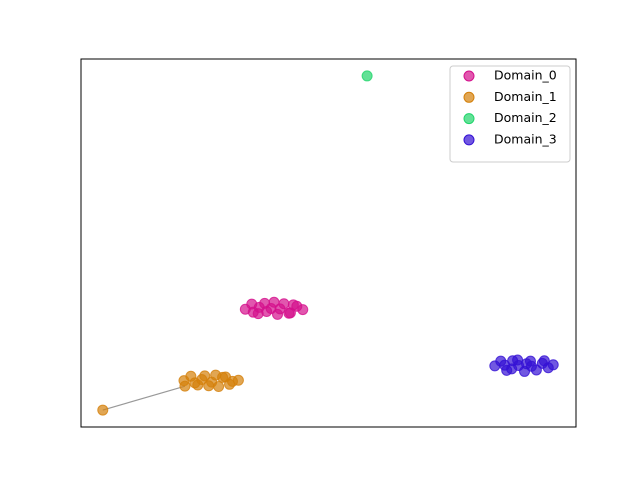  I want to click on legend-label: Domain_1, so click(525, 96).